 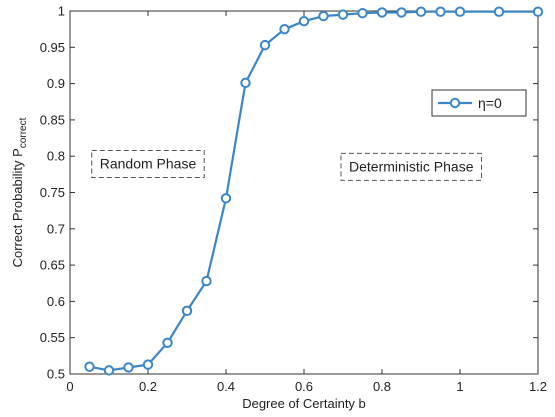 I want to click on deterministic-phase-label: Deterministic Phase, so click(x=411, y=166).